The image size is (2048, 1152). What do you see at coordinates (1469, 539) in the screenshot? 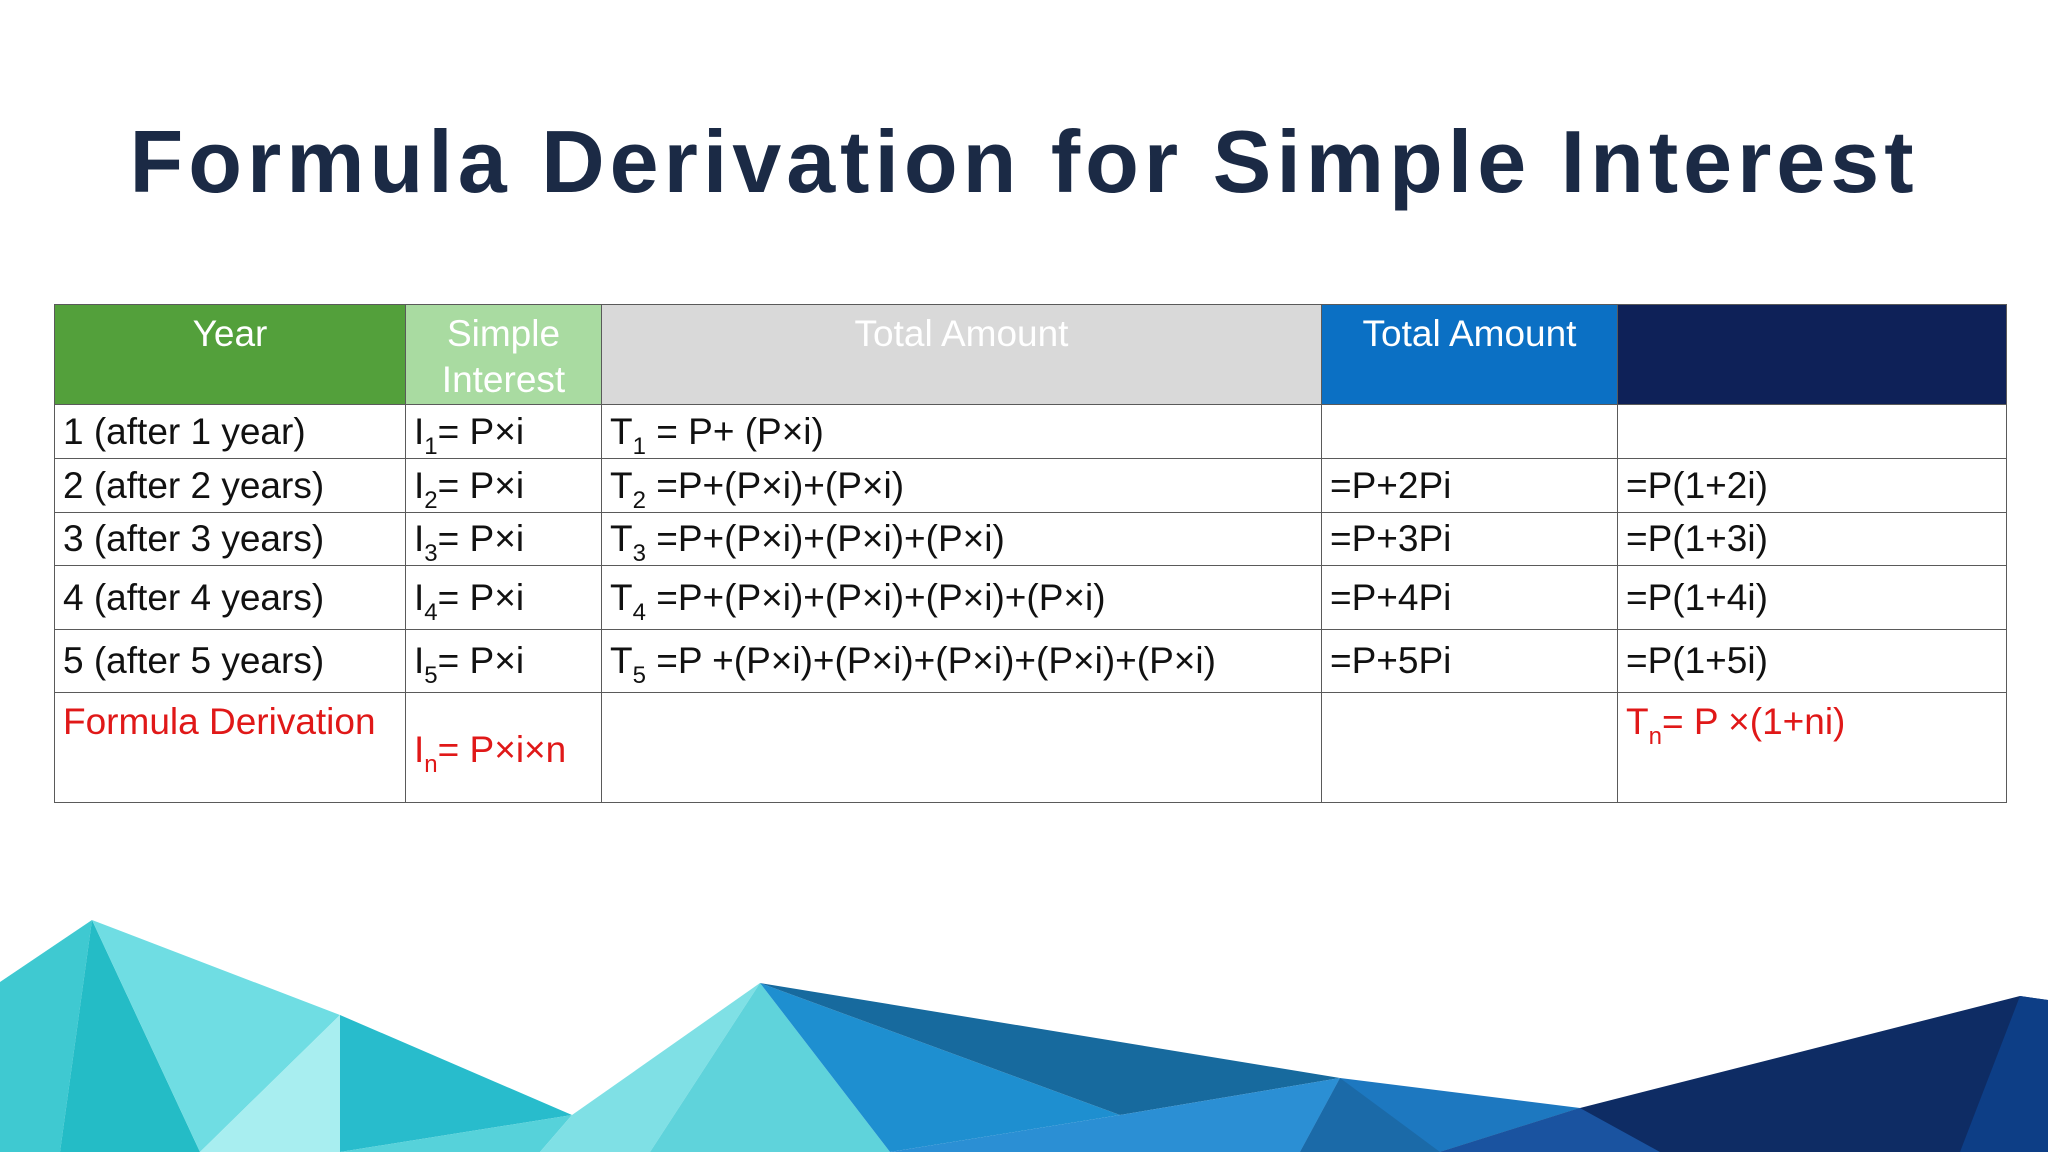
I see `cell-total-amount-2: =P+3Pi` at bounding box center [1469, 539].